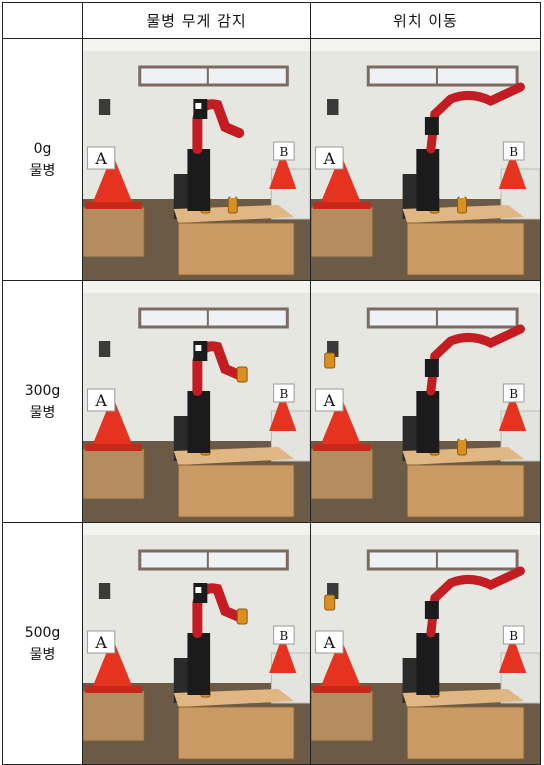  What do you see at coordinates (43, 21) in the screenshot?
I see `header-corner-cell` at bounding box center [43, 21].